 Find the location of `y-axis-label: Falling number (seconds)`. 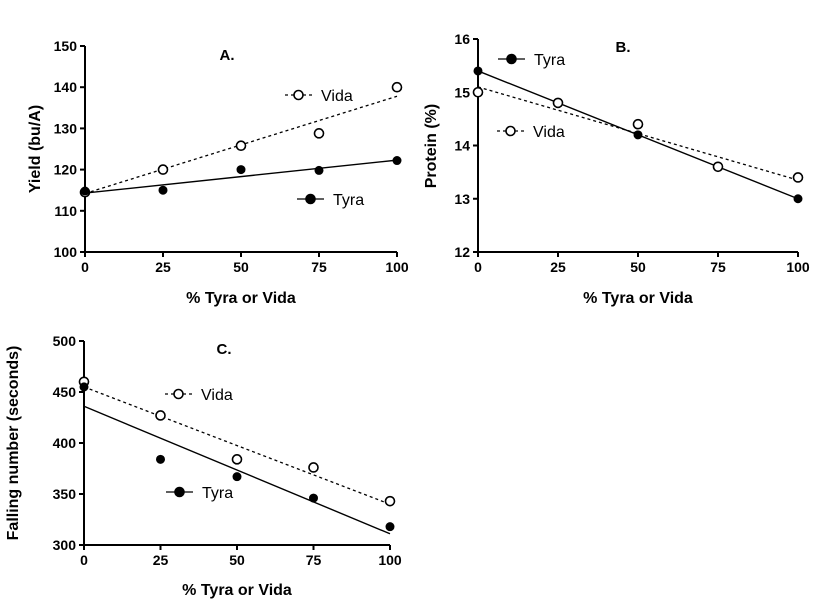

y-axis-label: Falling number (seconds) is located at coordinates (13, 443).